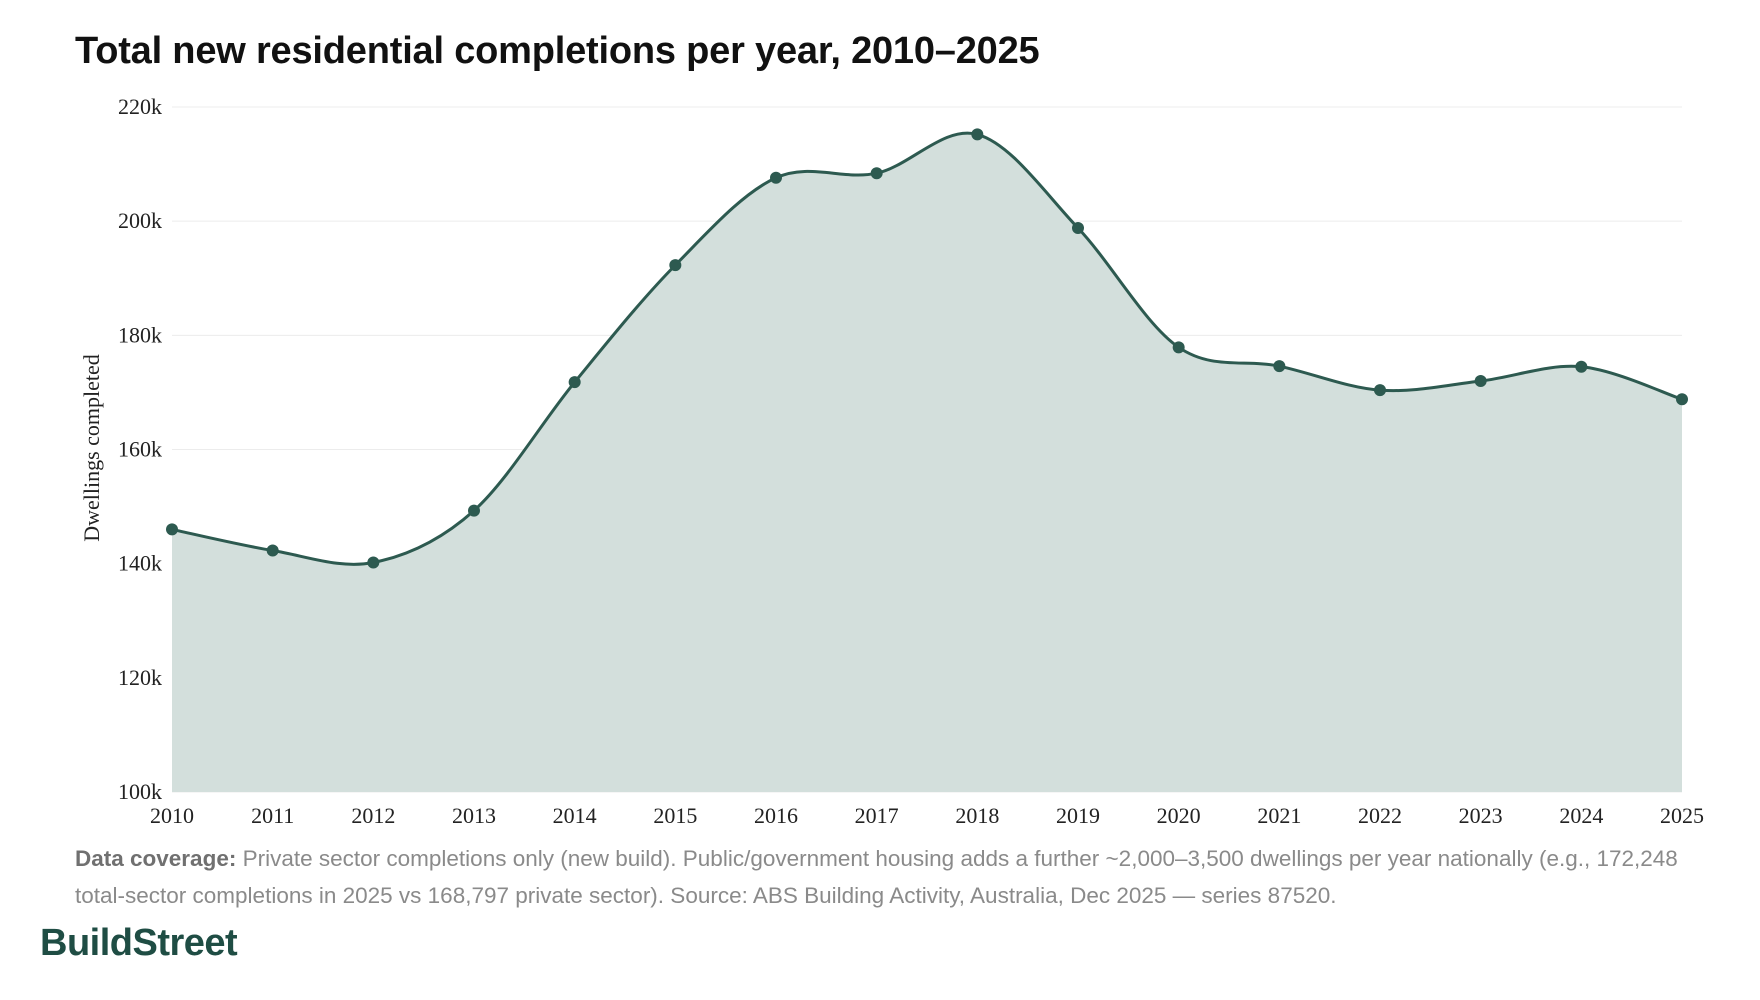  What do you see at coordinates (1078, 815) in the screenshot?
I see `x-tick-label: 2019` at bounding box center [1078, 815].